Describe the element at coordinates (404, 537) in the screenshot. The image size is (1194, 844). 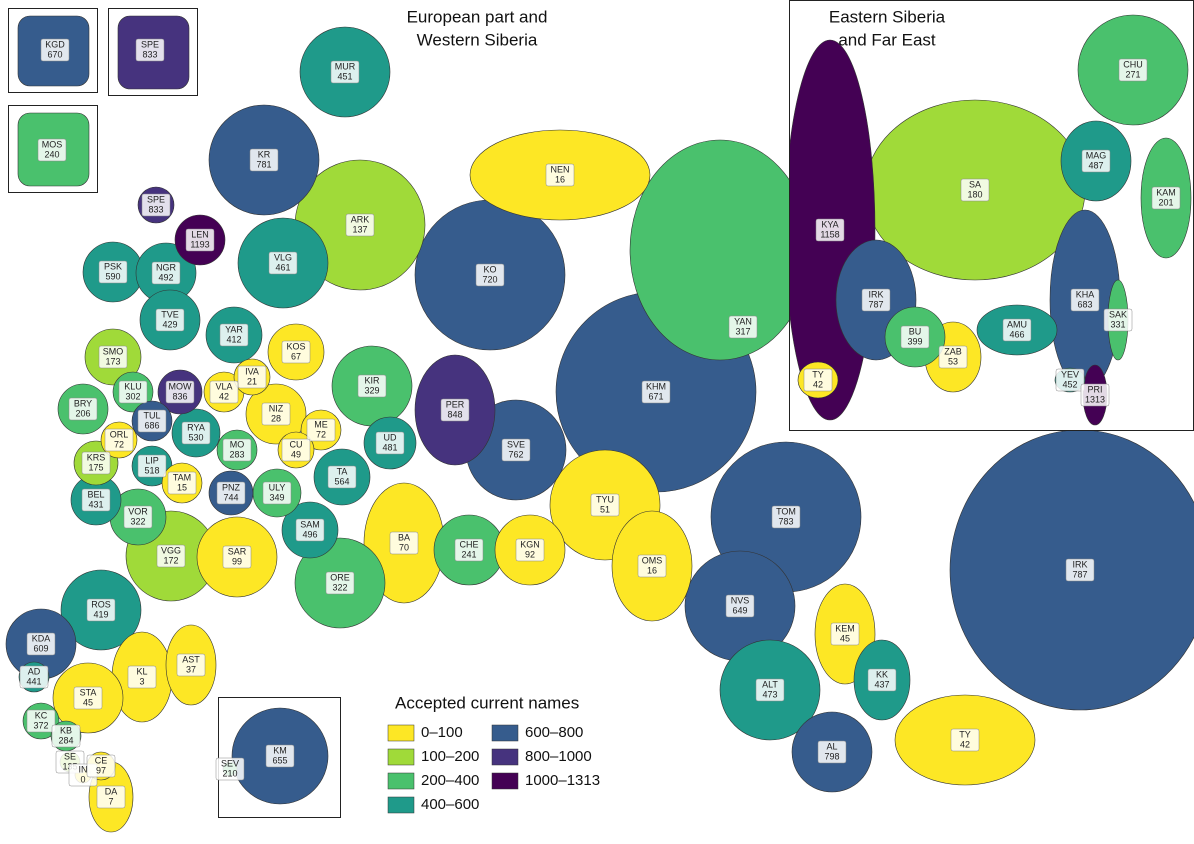
I see `region-code: BA` at that location.